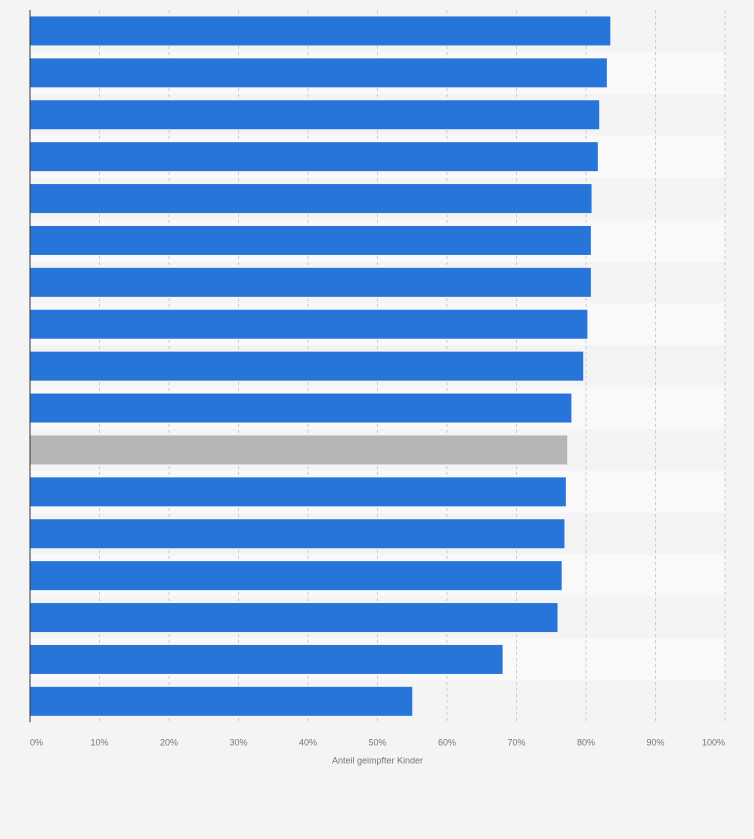  I want to click on x-tick-label: 30%, so click(238, 742).